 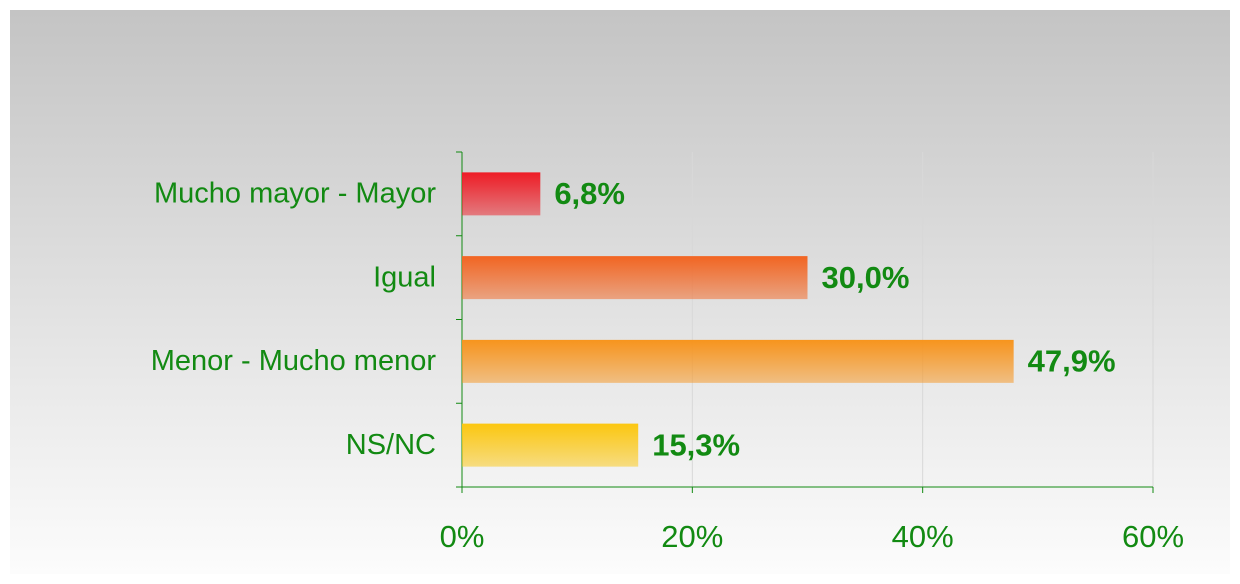 I want to click on x-tick-label: 0%, so click(x=462, y=536).